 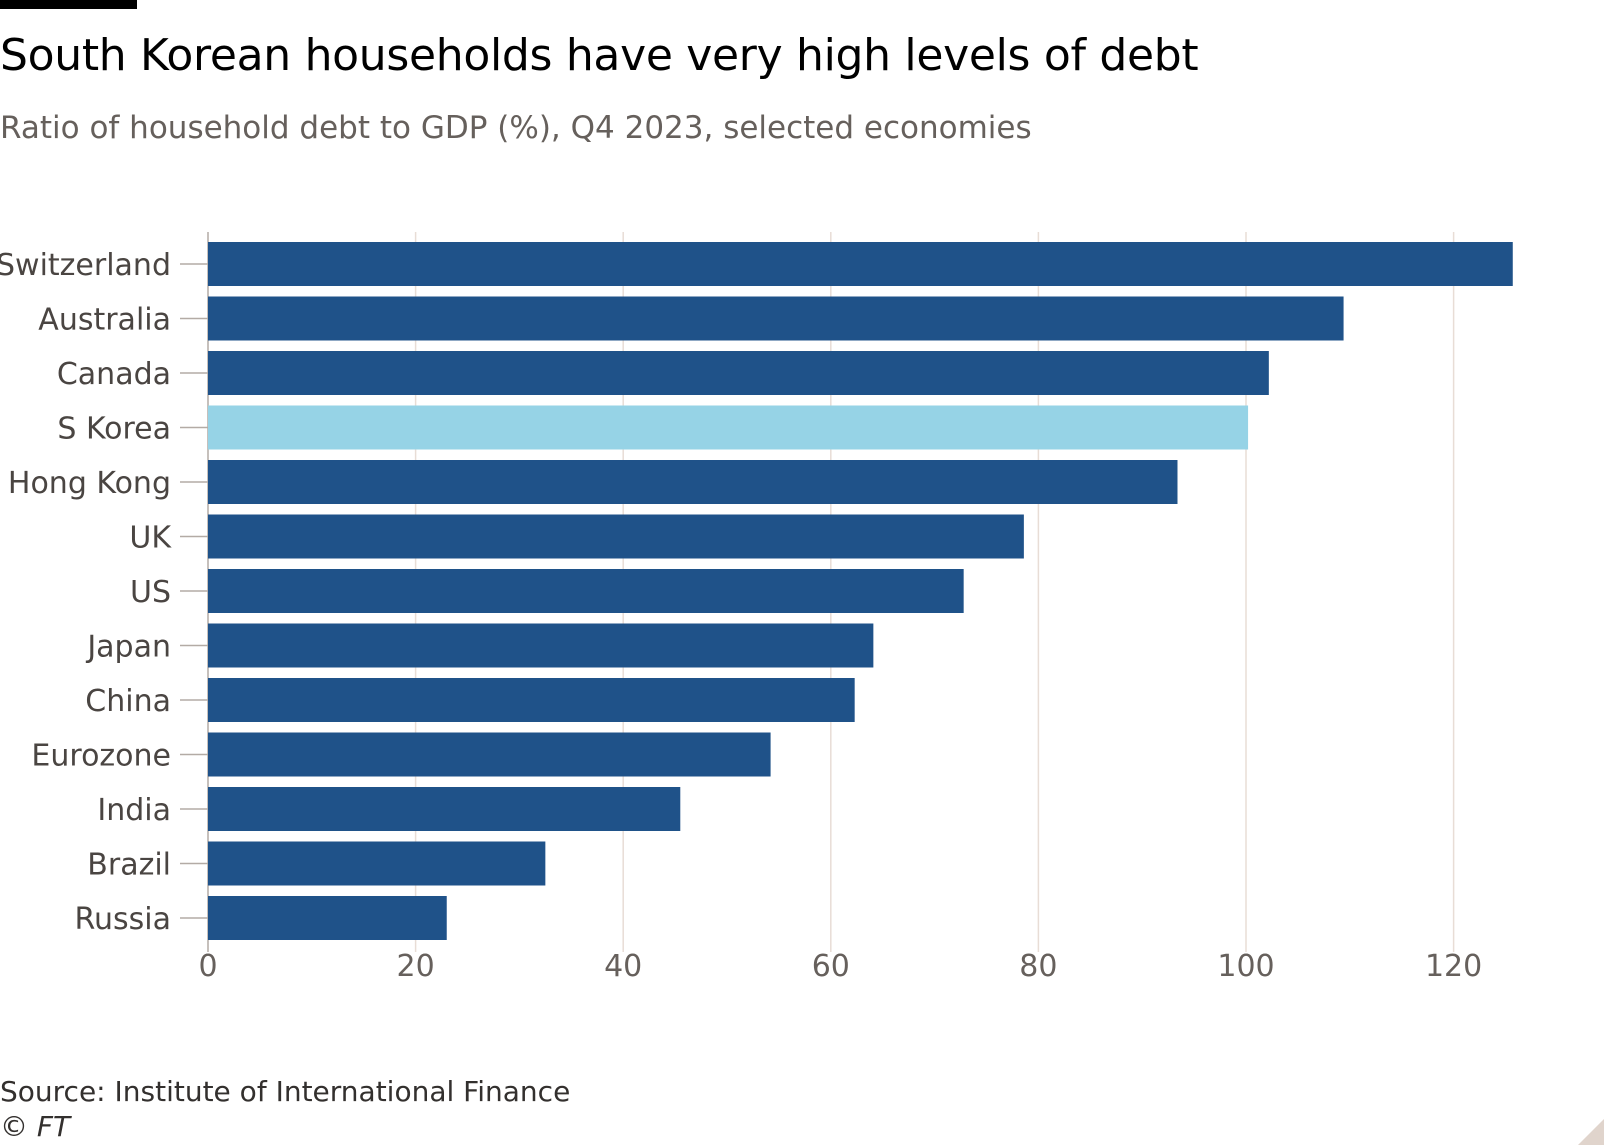 What do you see at coordinates (377, 863) in the screenshot?
I see `bar-brazil` at bounding box center [377, 863].